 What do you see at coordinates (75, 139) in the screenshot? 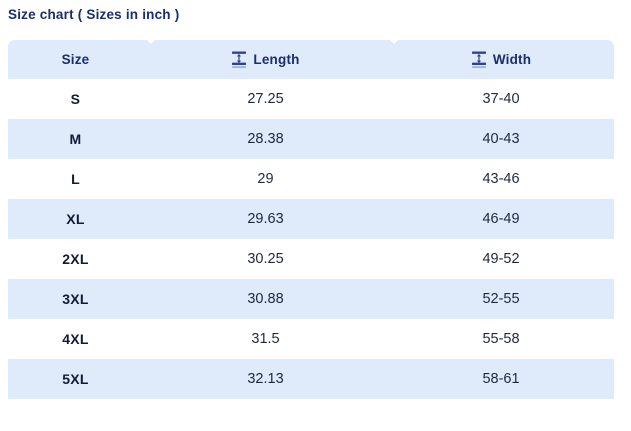
I see `size-label-cell: M` at bounding box center [75, 139].